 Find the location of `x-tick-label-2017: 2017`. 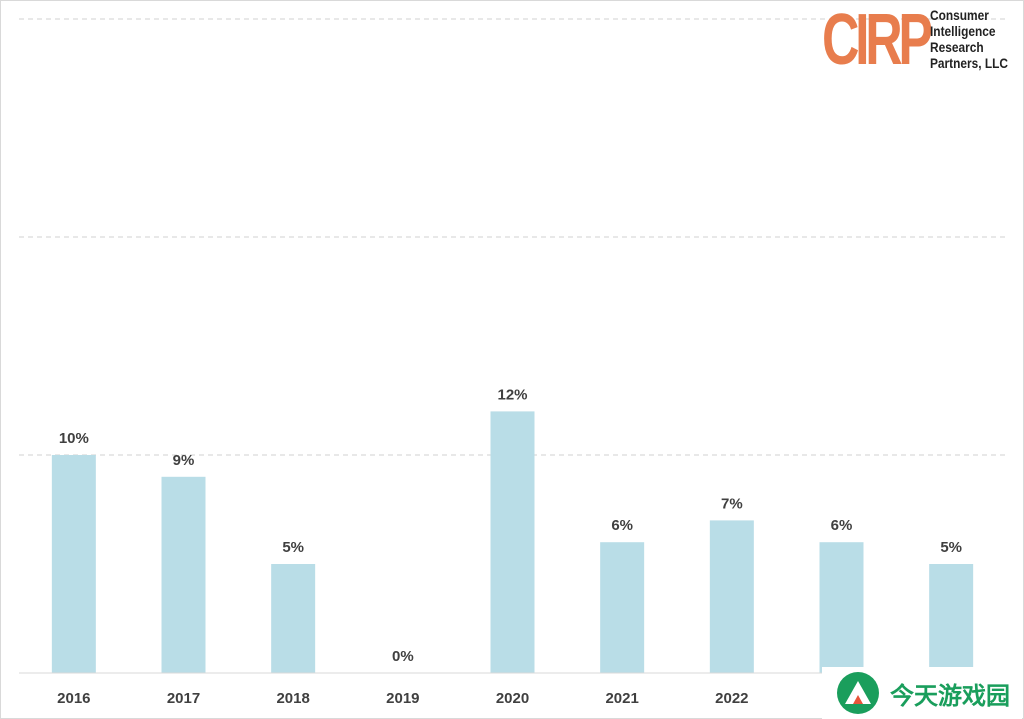

x-tick-label-2017: 2017 is located at coordinates (183, 698).